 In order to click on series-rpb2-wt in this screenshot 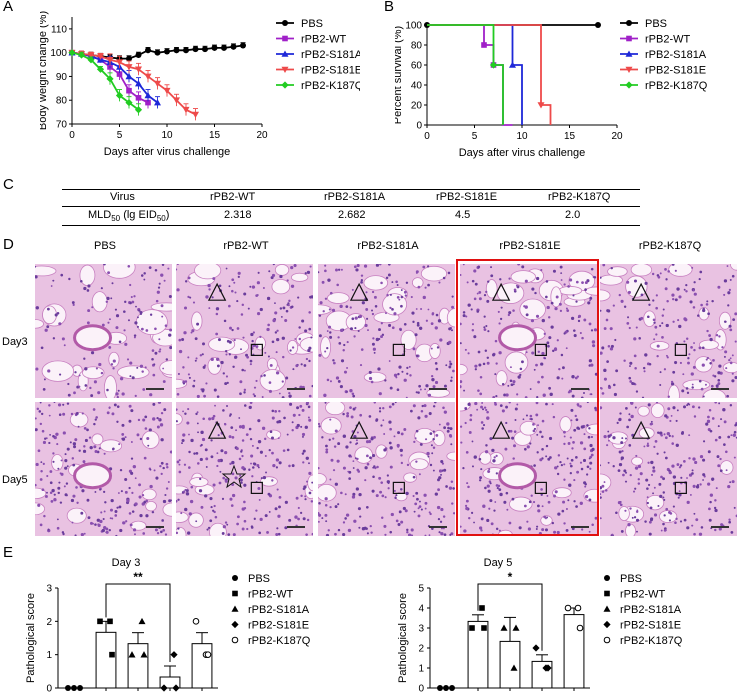, I will do `click(470, 75)`.